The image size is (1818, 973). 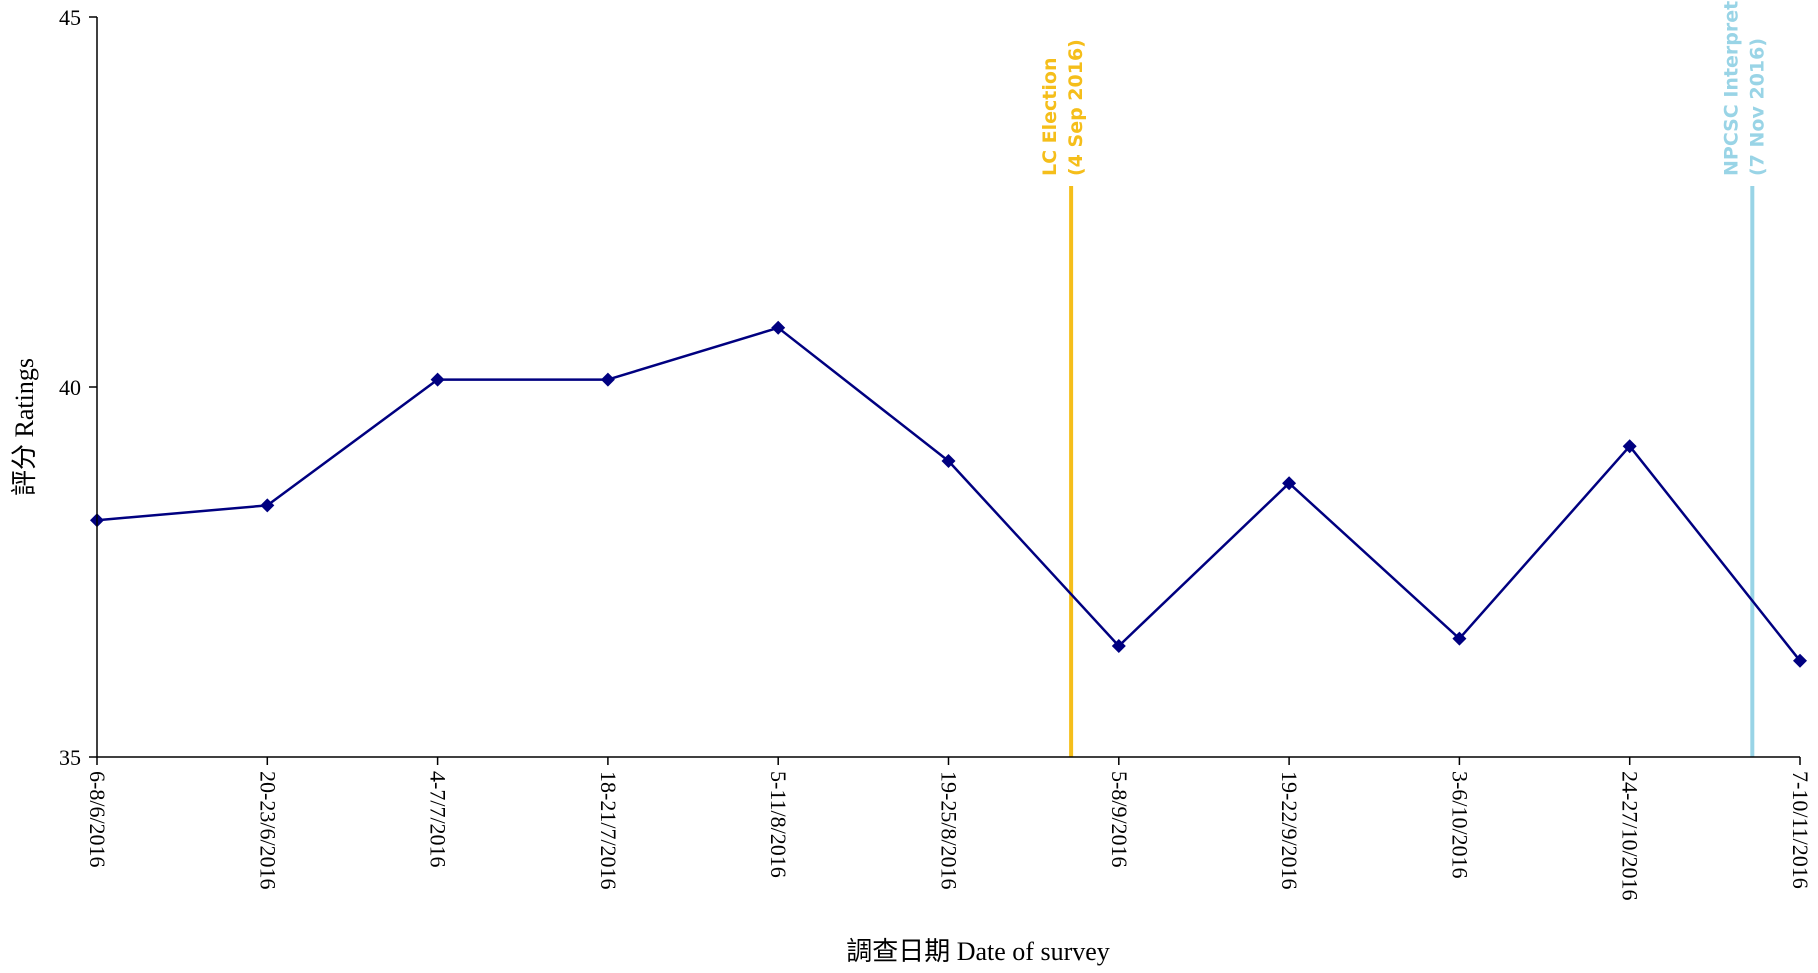 What do you see at coordinates (978, 951) in the screenshot?
I see `x-axis-title: 調查日期 Date of survey` at bounding box center [978, 951].